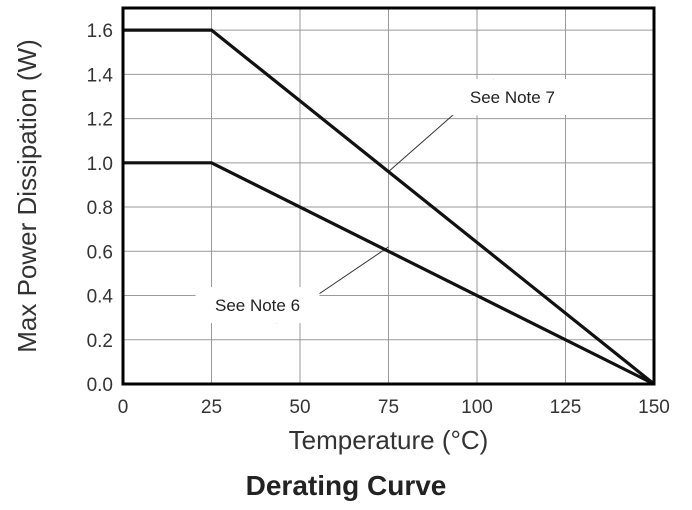  I want to click on y-tick-label: 1.2, so click(100, 120).